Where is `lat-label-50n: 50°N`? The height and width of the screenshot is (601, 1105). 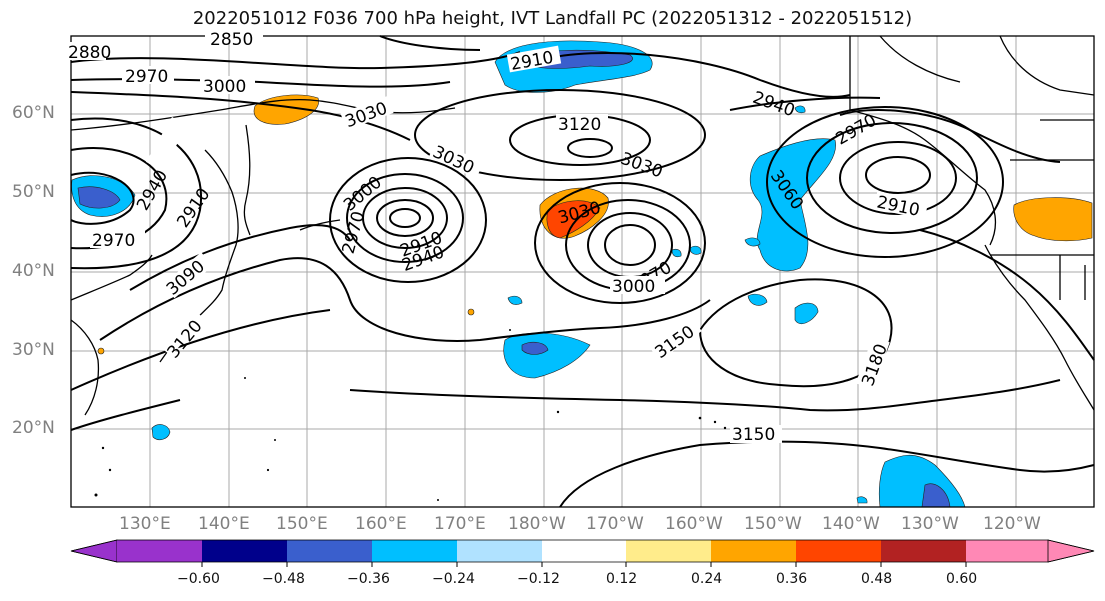 lat-label-50n: 50°N is located at coordinates (33, 192).